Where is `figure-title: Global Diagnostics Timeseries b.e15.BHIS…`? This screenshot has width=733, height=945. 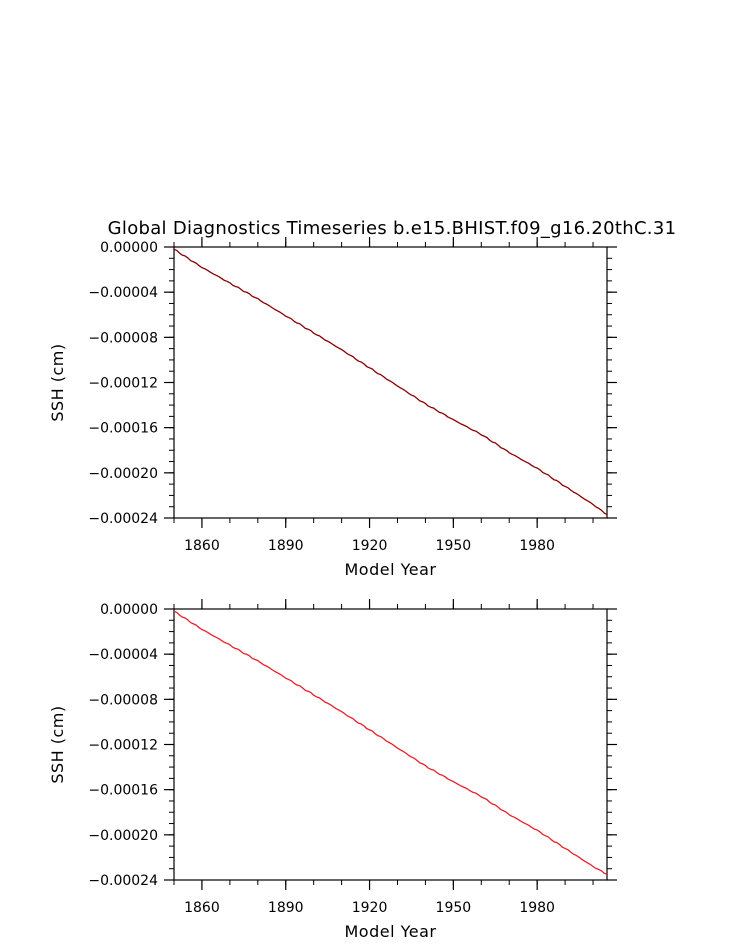 figure-title: Global Diagnostics Timeseries b.e15.BHIS… is located at coordinates (392, 228).